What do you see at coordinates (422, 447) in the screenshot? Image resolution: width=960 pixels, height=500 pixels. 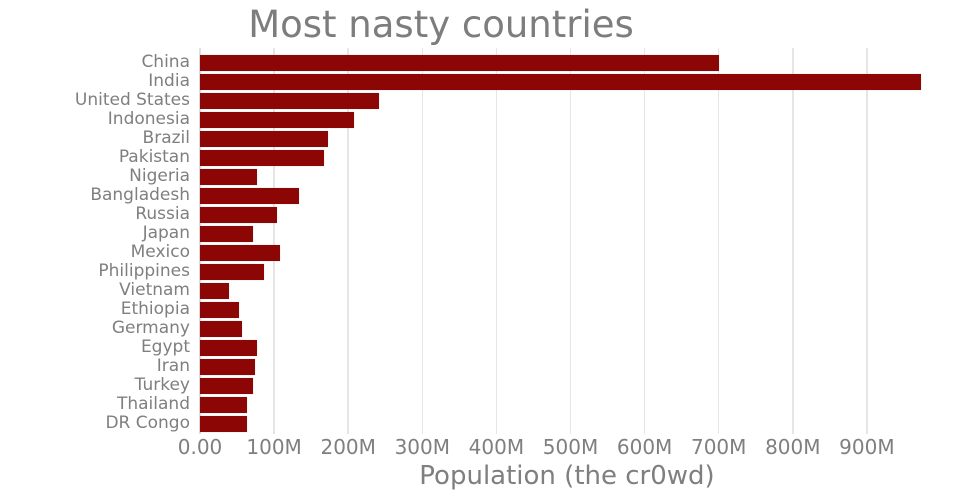 I see `x-tick-label-300m: 300M` at bounding box center [422, 447].